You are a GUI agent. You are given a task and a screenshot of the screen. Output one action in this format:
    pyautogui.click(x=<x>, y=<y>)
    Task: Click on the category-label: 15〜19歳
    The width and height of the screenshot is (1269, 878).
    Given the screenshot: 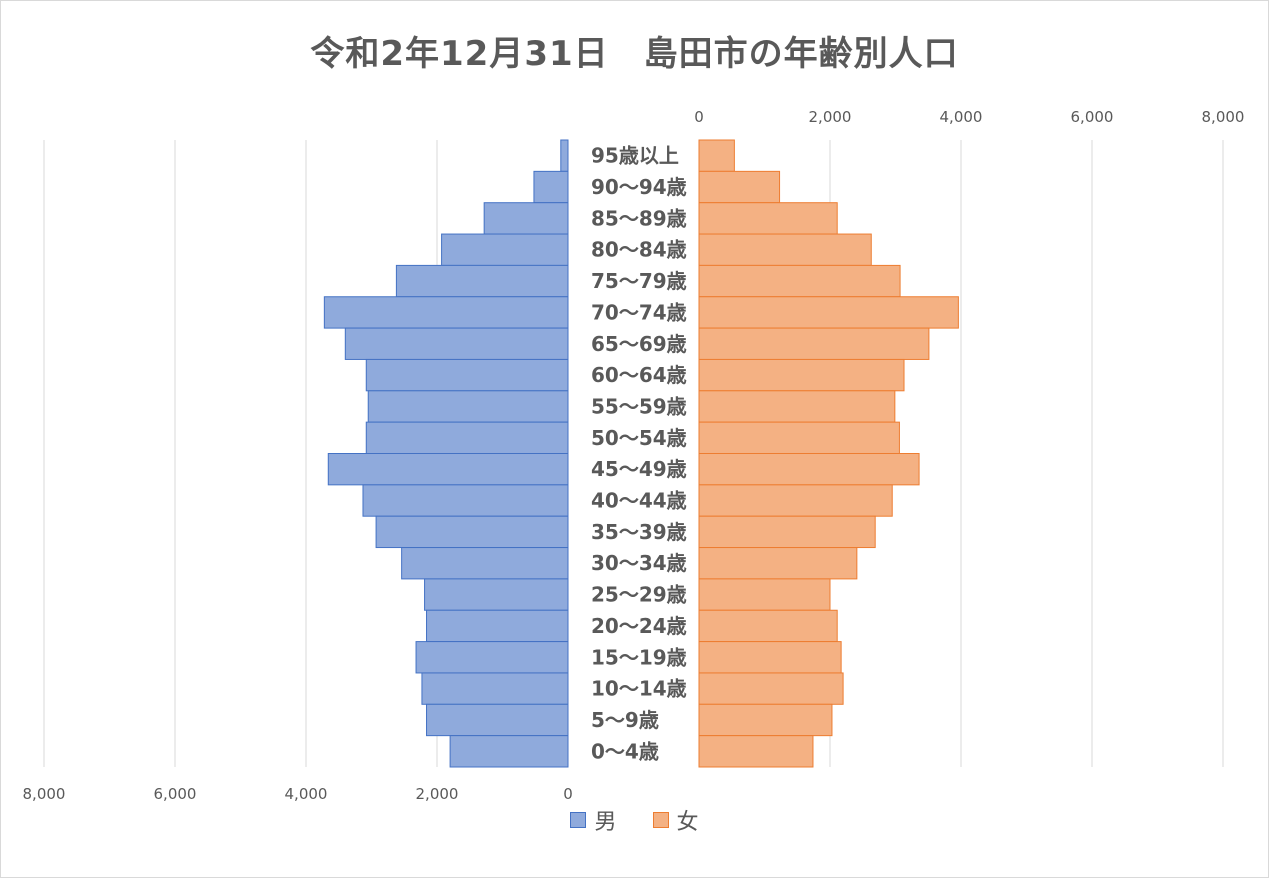 What is the action you would take?
    pyautogui.click(x=639, y=657)
    